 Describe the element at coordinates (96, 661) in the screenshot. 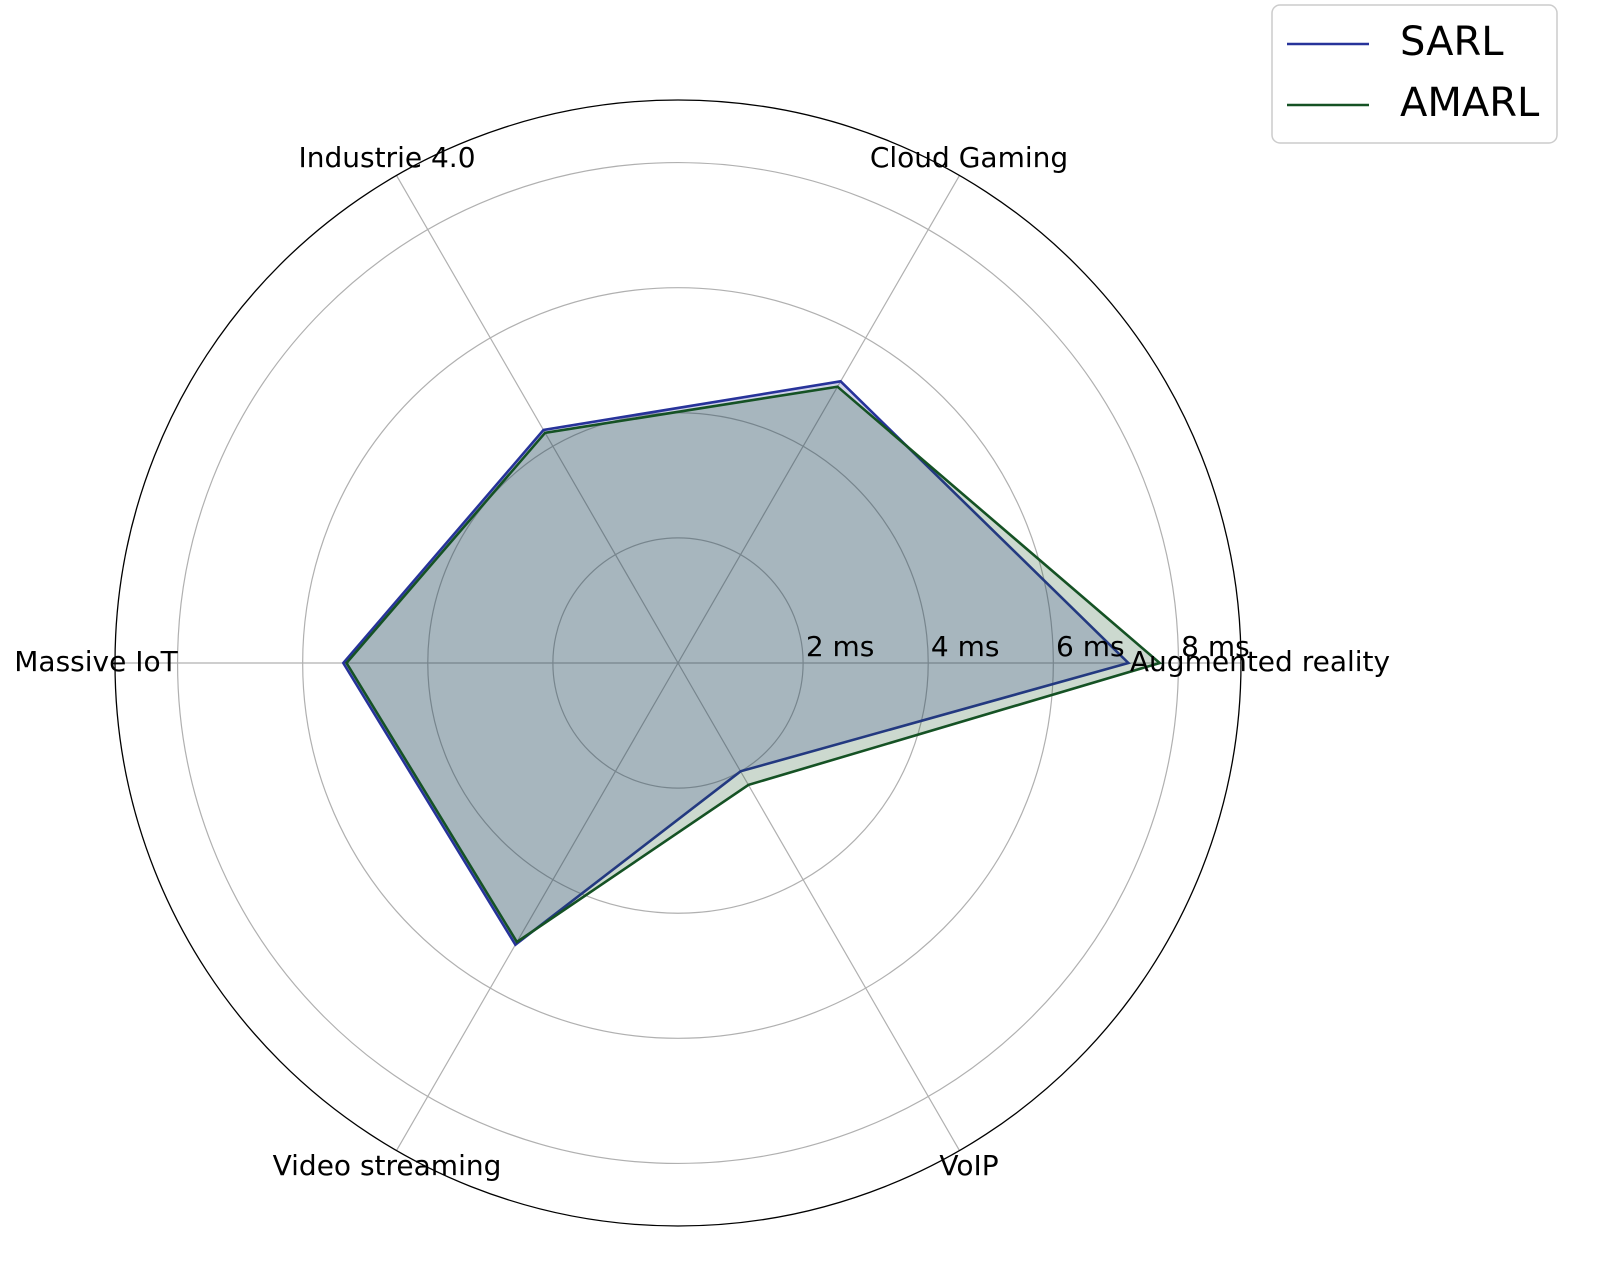

I see `category-label: Massive IoT` at that location.